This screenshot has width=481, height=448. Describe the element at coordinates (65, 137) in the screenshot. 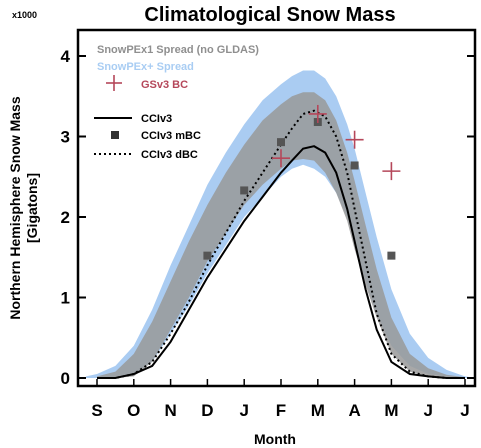

I see `y-tick-label: 3` at that location.